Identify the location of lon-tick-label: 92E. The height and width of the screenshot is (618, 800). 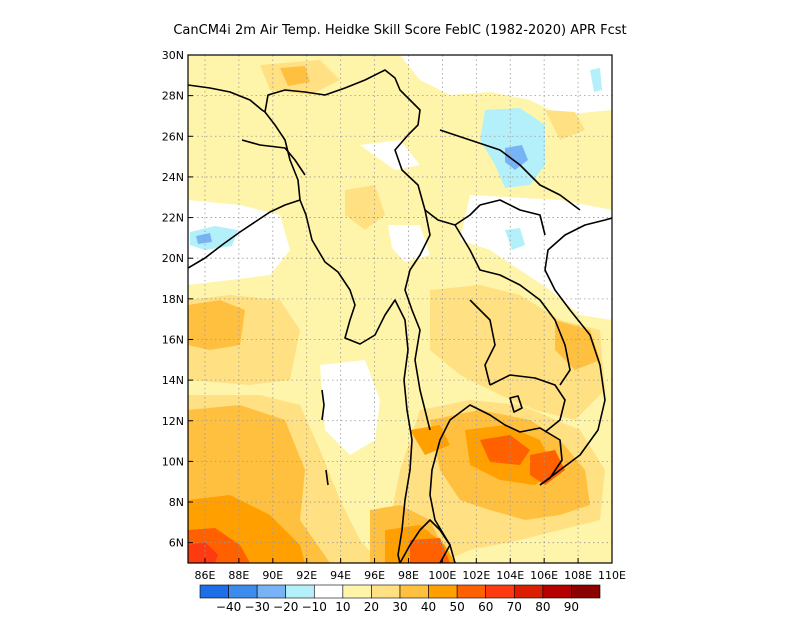
(306, 575).